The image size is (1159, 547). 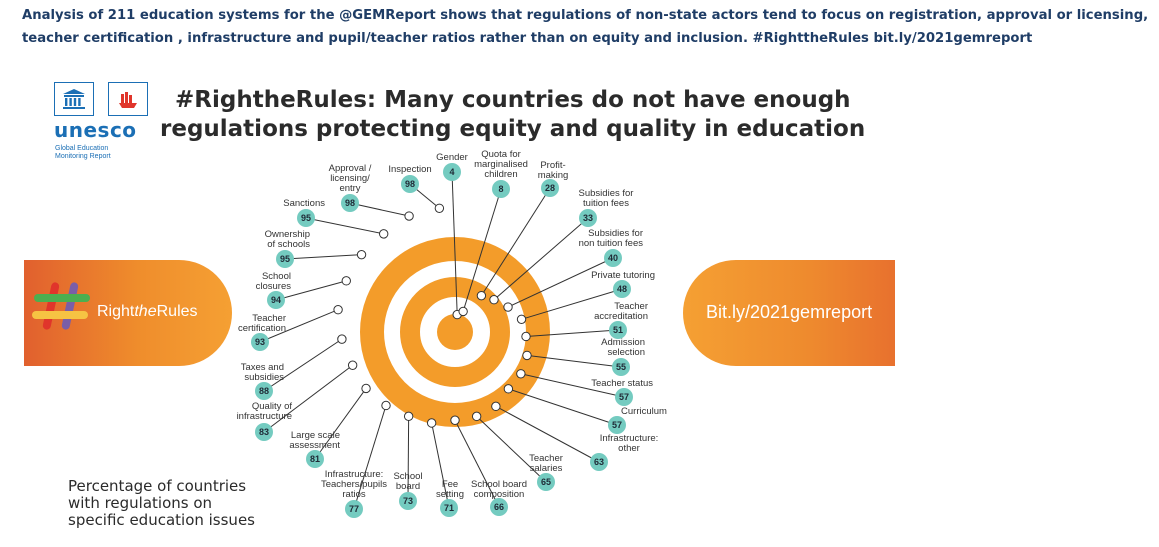 I want to click on value-label: 55, so click(x=621, y=367).